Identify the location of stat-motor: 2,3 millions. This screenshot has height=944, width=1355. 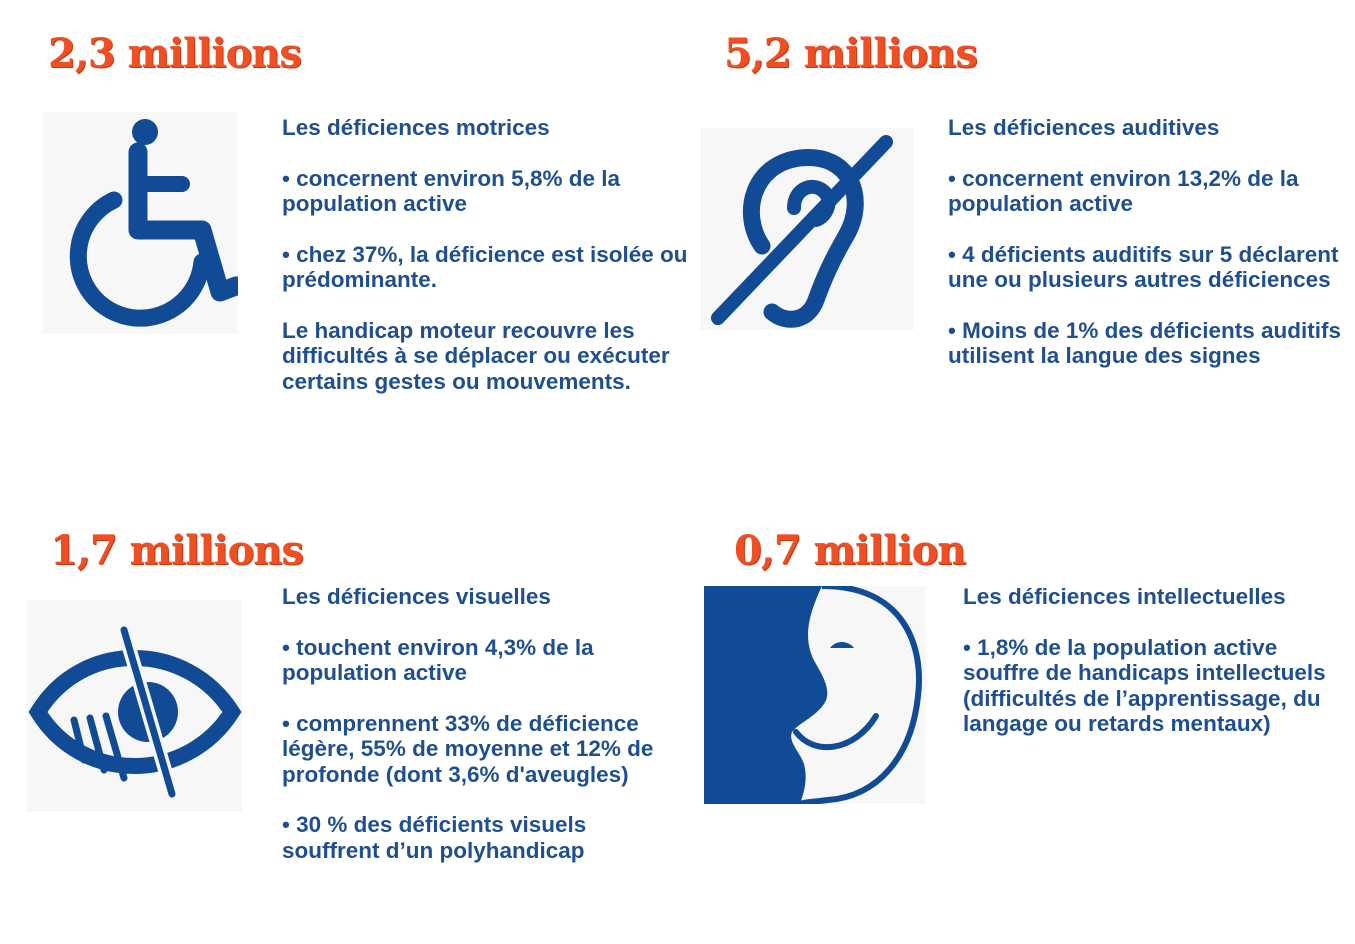
(175, 53).